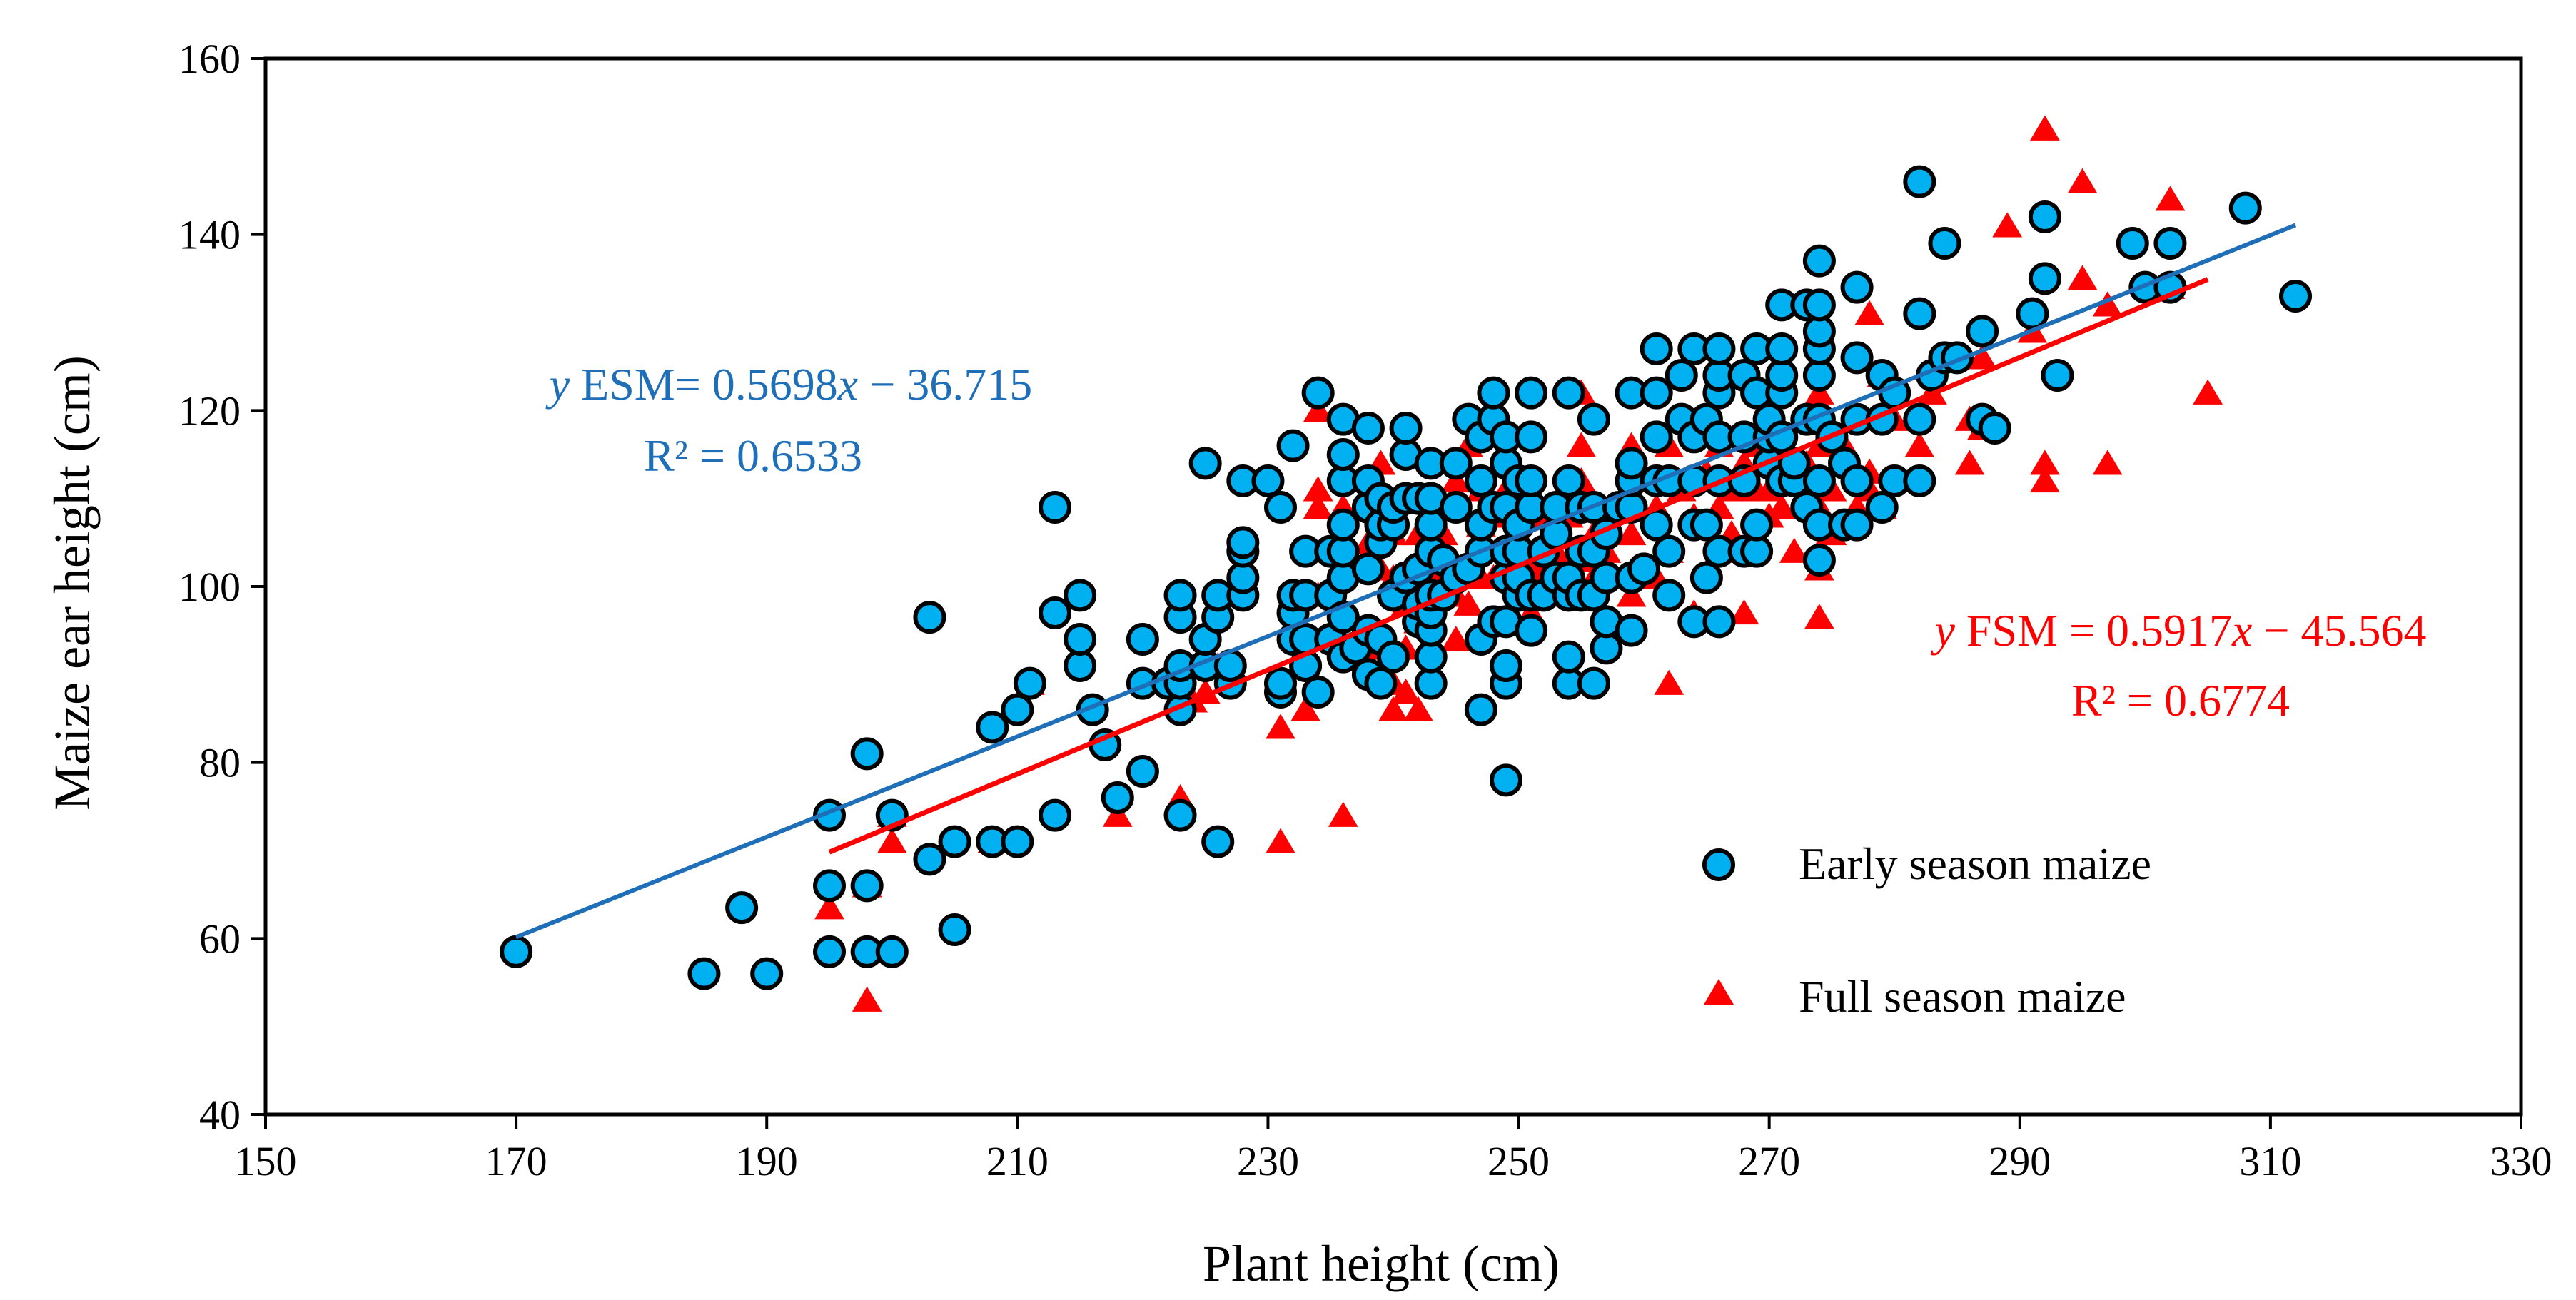  Describe the element at coordinates (1518, 1161) in the screenshot. I see `x-tick-label: 250` at that location.